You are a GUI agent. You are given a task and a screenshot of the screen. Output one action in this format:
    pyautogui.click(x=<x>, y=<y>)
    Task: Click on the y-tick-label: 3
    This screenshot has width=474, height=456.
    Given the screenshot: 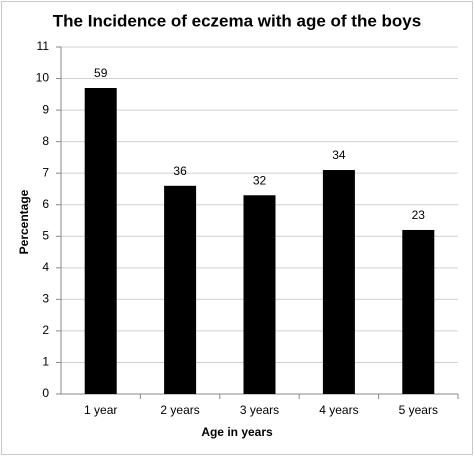 What is the action you would take?
    pyautogui.click(x=45, y=299)
    